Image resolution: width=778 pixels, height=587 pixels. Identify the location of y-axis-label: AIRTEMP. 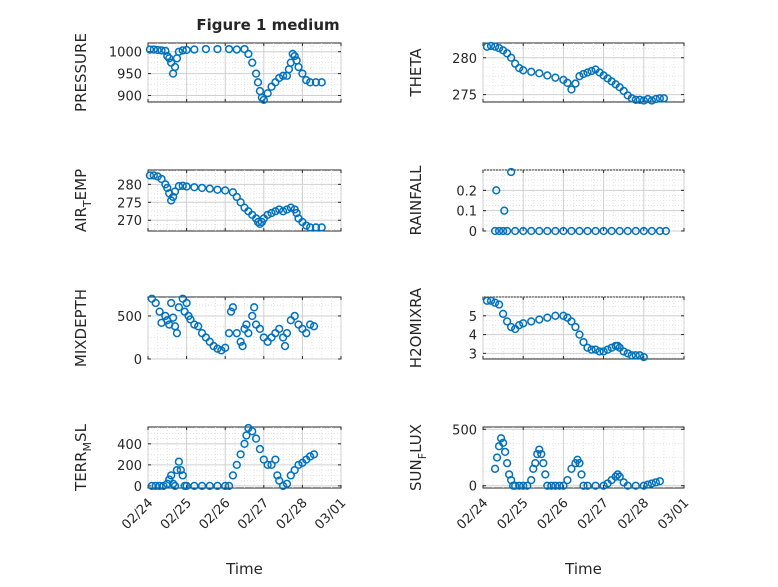
(83, 200).